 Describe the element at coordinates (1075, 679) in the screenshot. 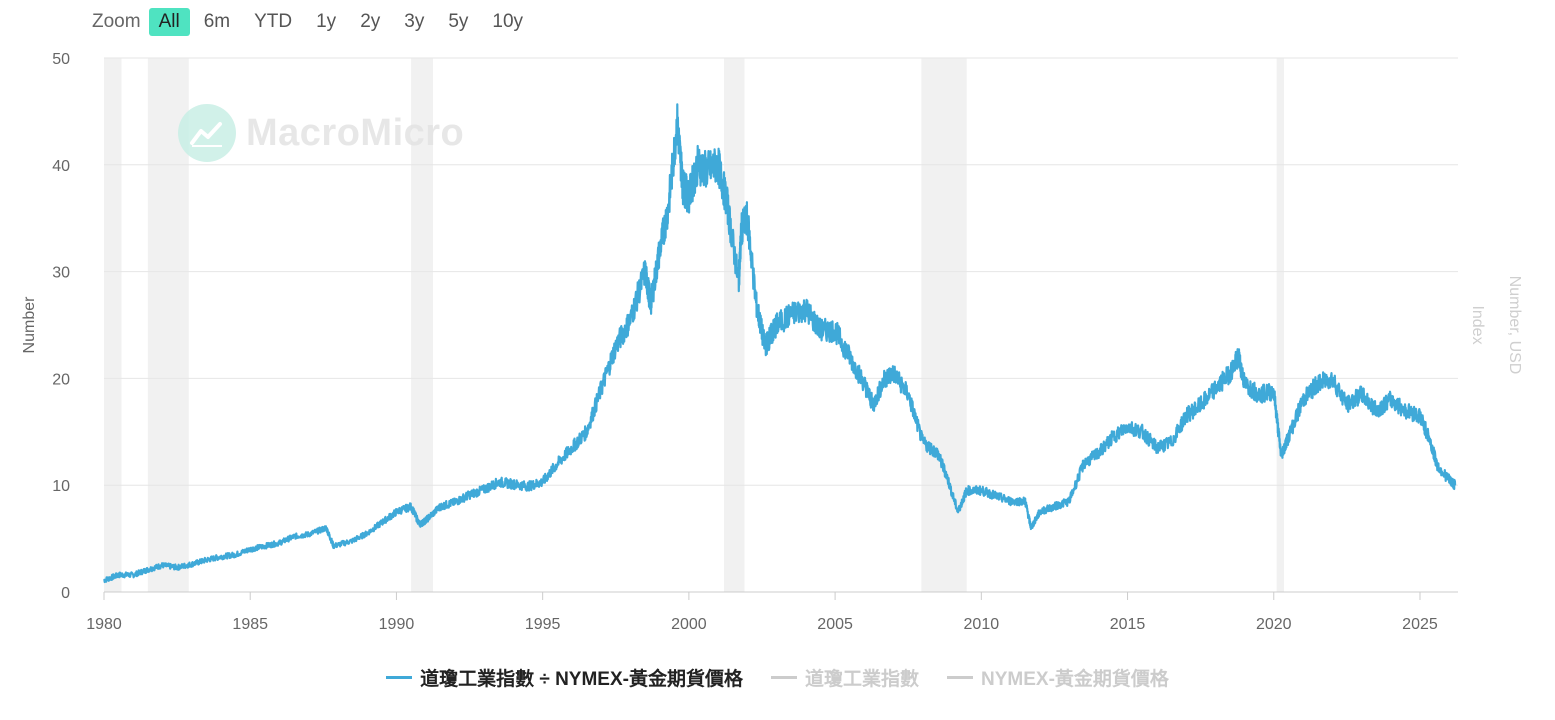

I see `legend-label-gold: NYMEX-黃金期貨價格` at that location.